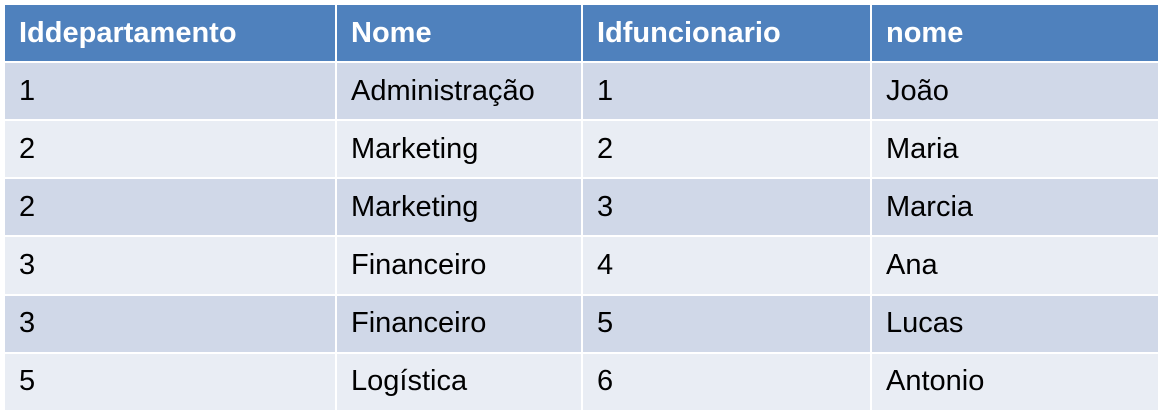 This screenshot has height=417, width=1163. I want to click on cell-nome-departamento: Administração, so click(459, 92).